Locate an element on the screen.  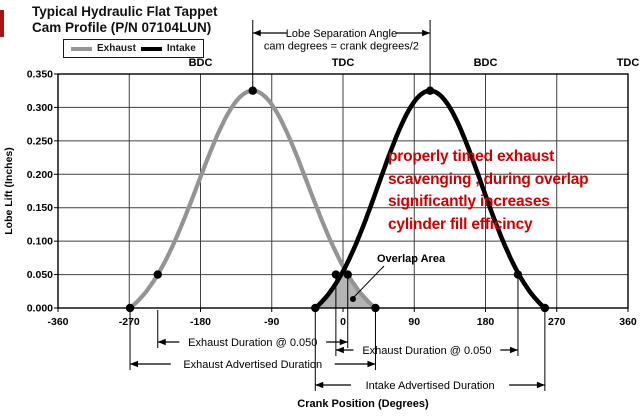
svg-text: 180 is located at coordinates (486, 322).